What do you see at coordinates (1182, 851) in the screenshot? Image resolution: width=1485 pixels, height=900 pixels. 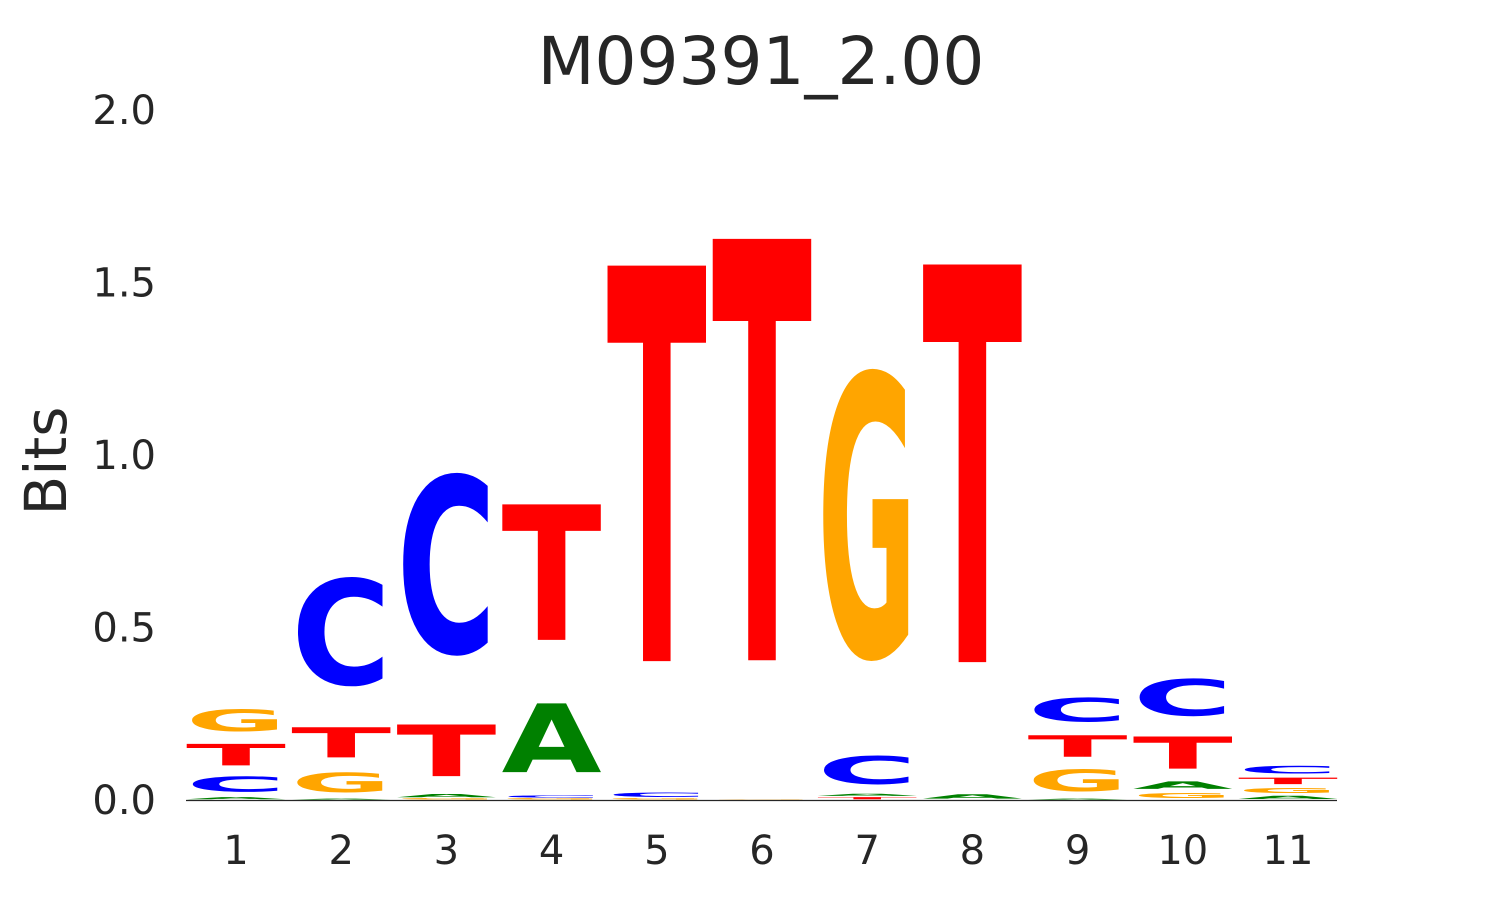 I see `x-tick-label: 10` at bounding box center [1182, 851].